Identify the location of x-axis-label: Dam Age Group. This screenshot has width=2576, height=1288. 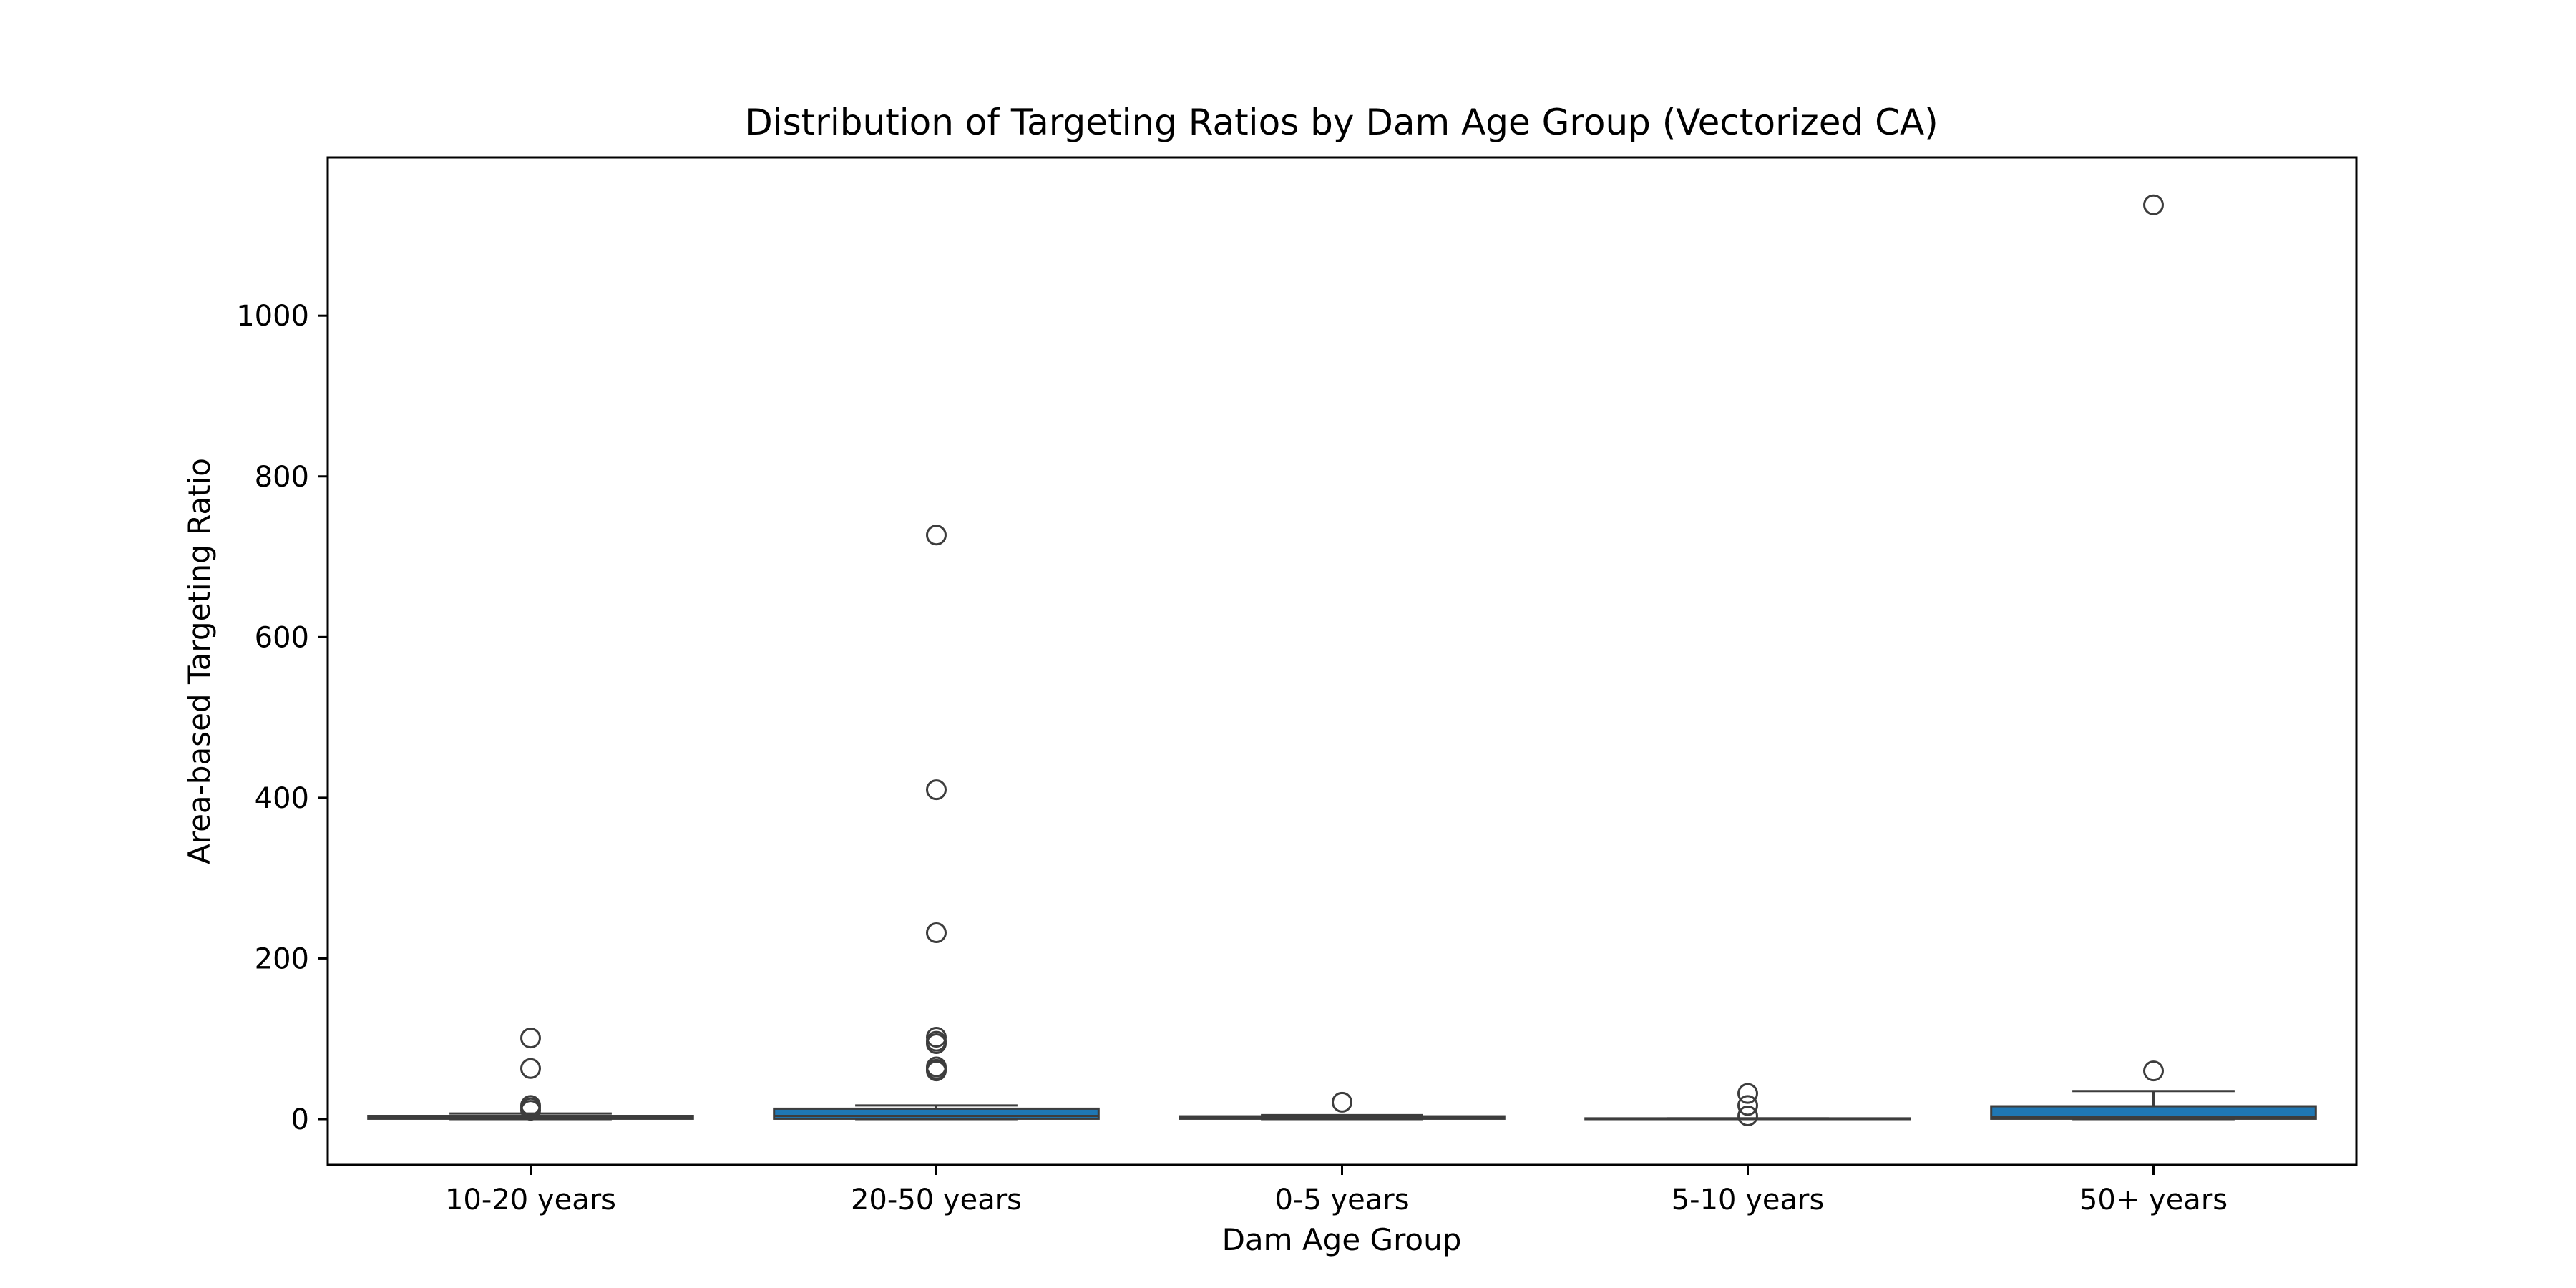
(1342, 1239).